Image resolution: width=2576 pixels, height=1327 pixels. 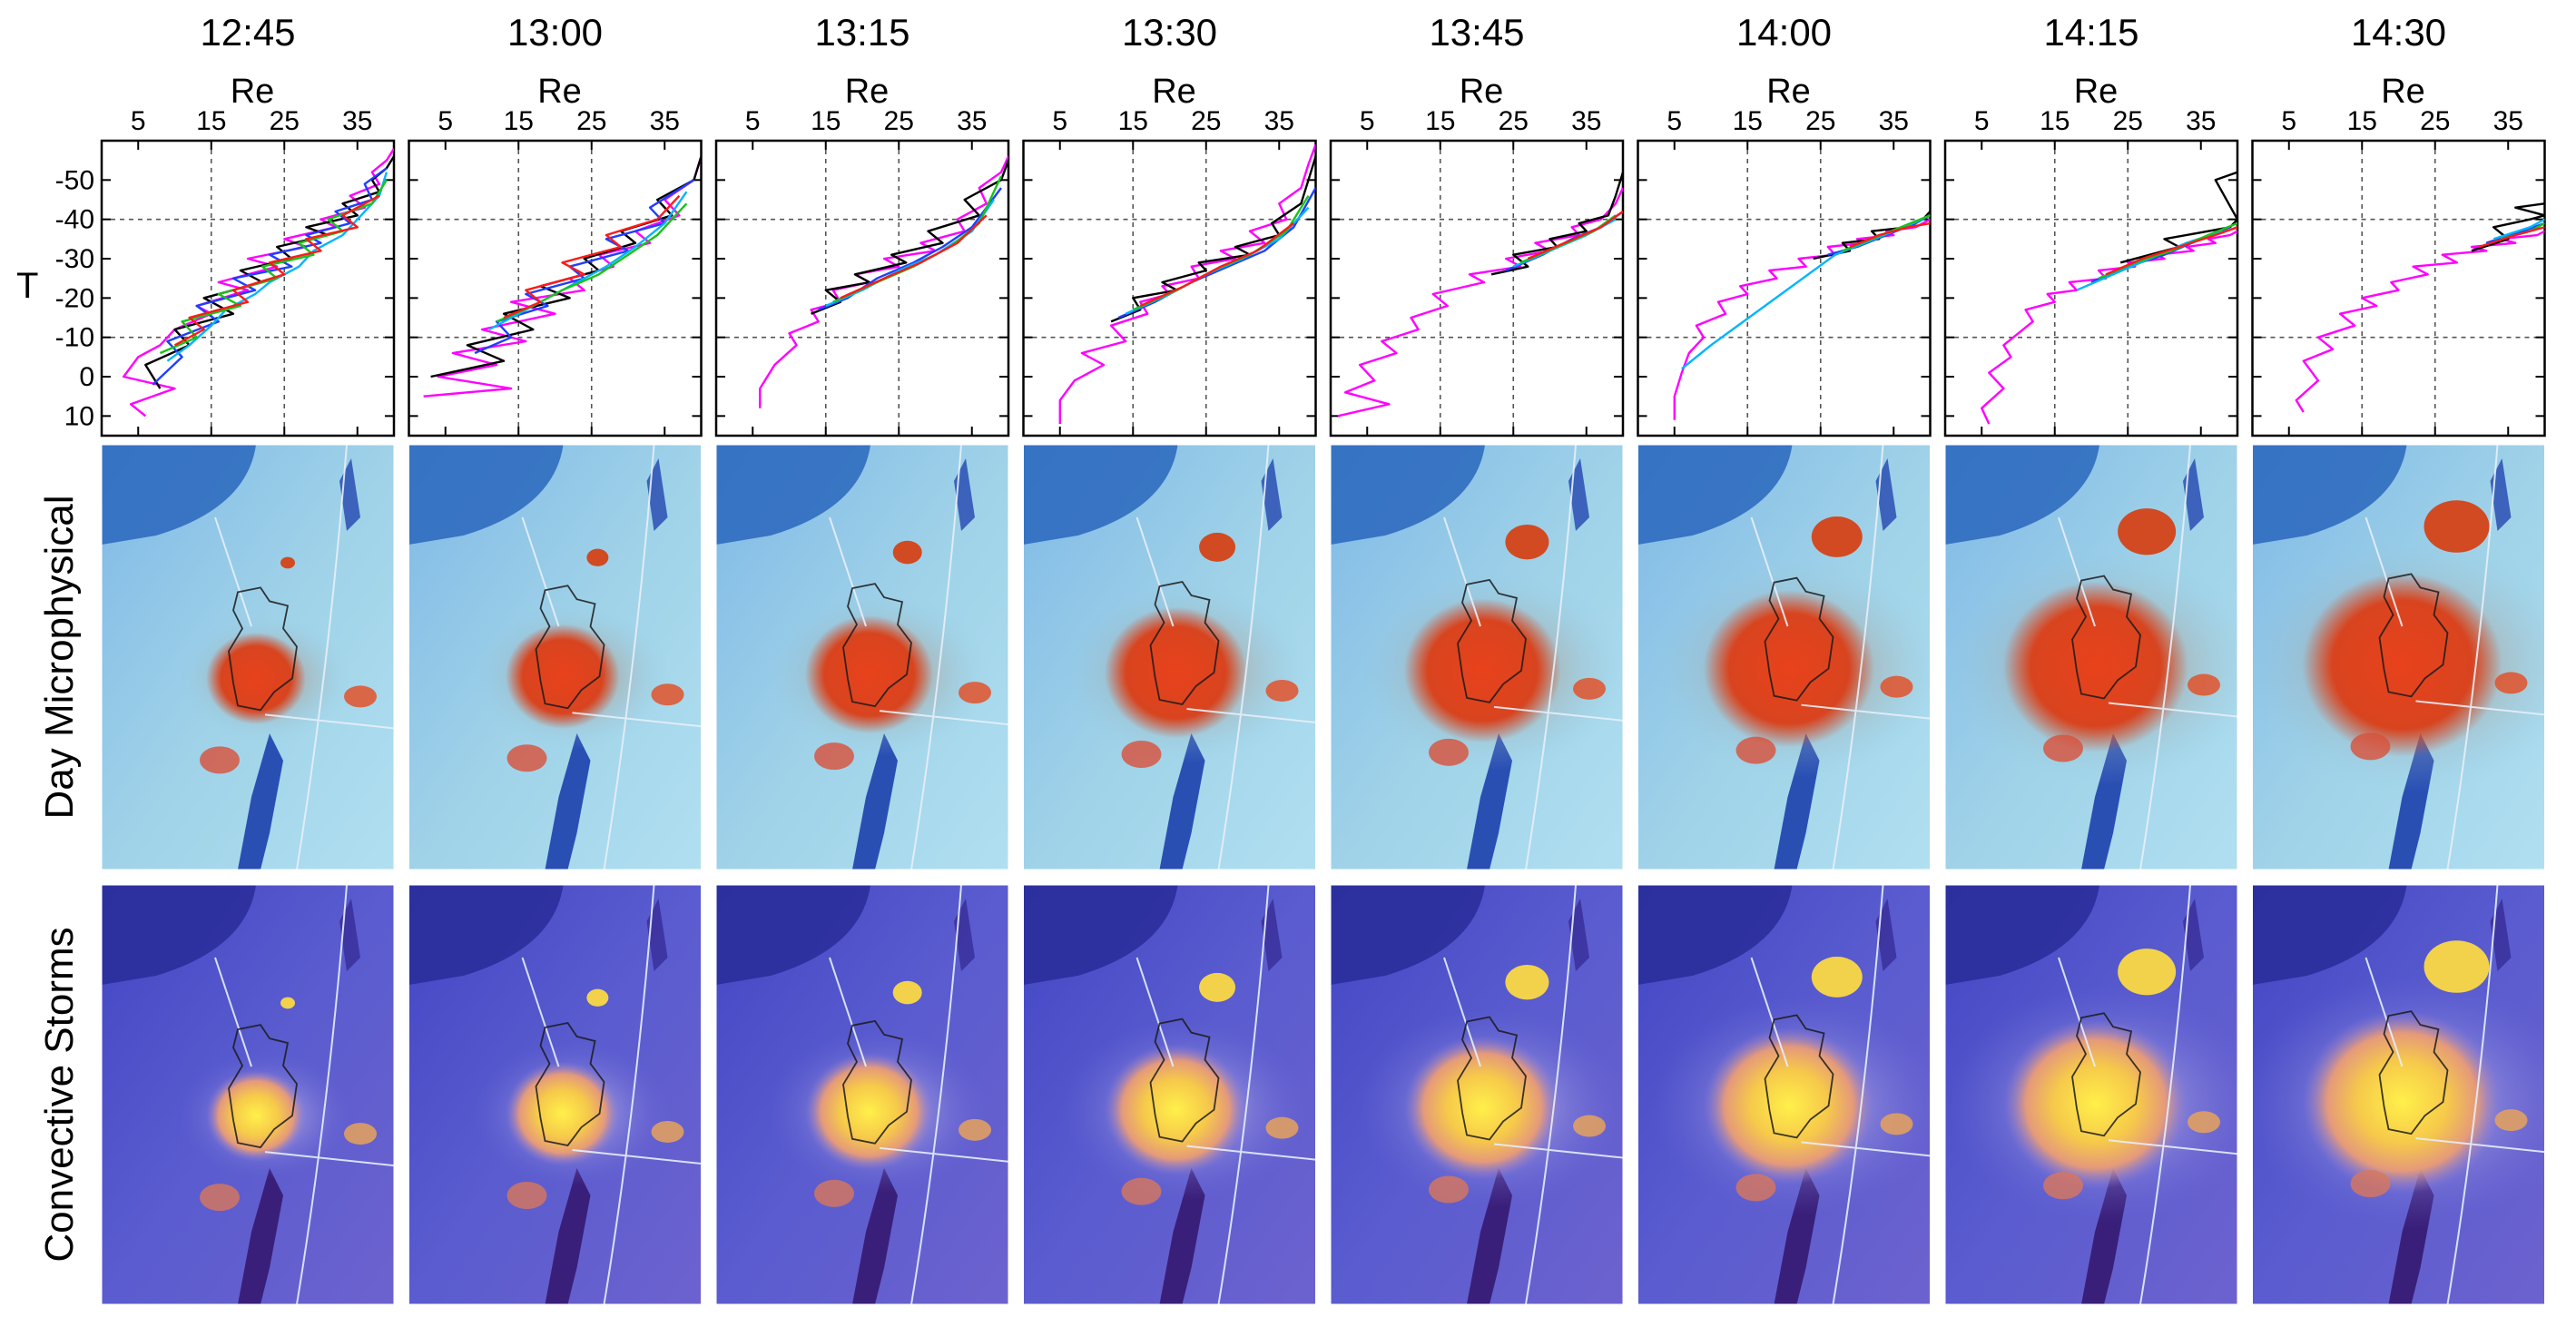 What do you see at coordinates (211, 121) in the screenshot?
I see `x-tick-label: 15` at bounding box center [211, 121].